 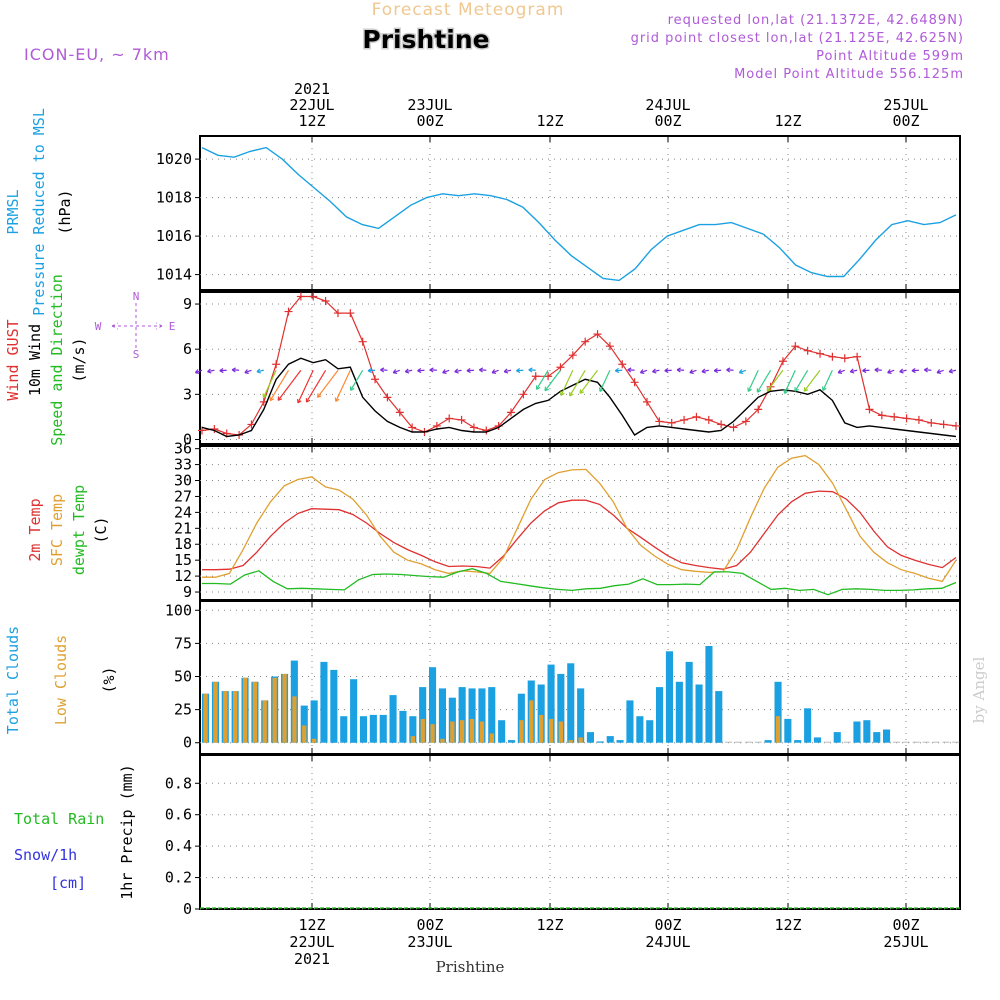 What do you see at coordinates (183, 465) in the screenshot?
I see `y-tick-label: 33` at bounding box center [183, 465].